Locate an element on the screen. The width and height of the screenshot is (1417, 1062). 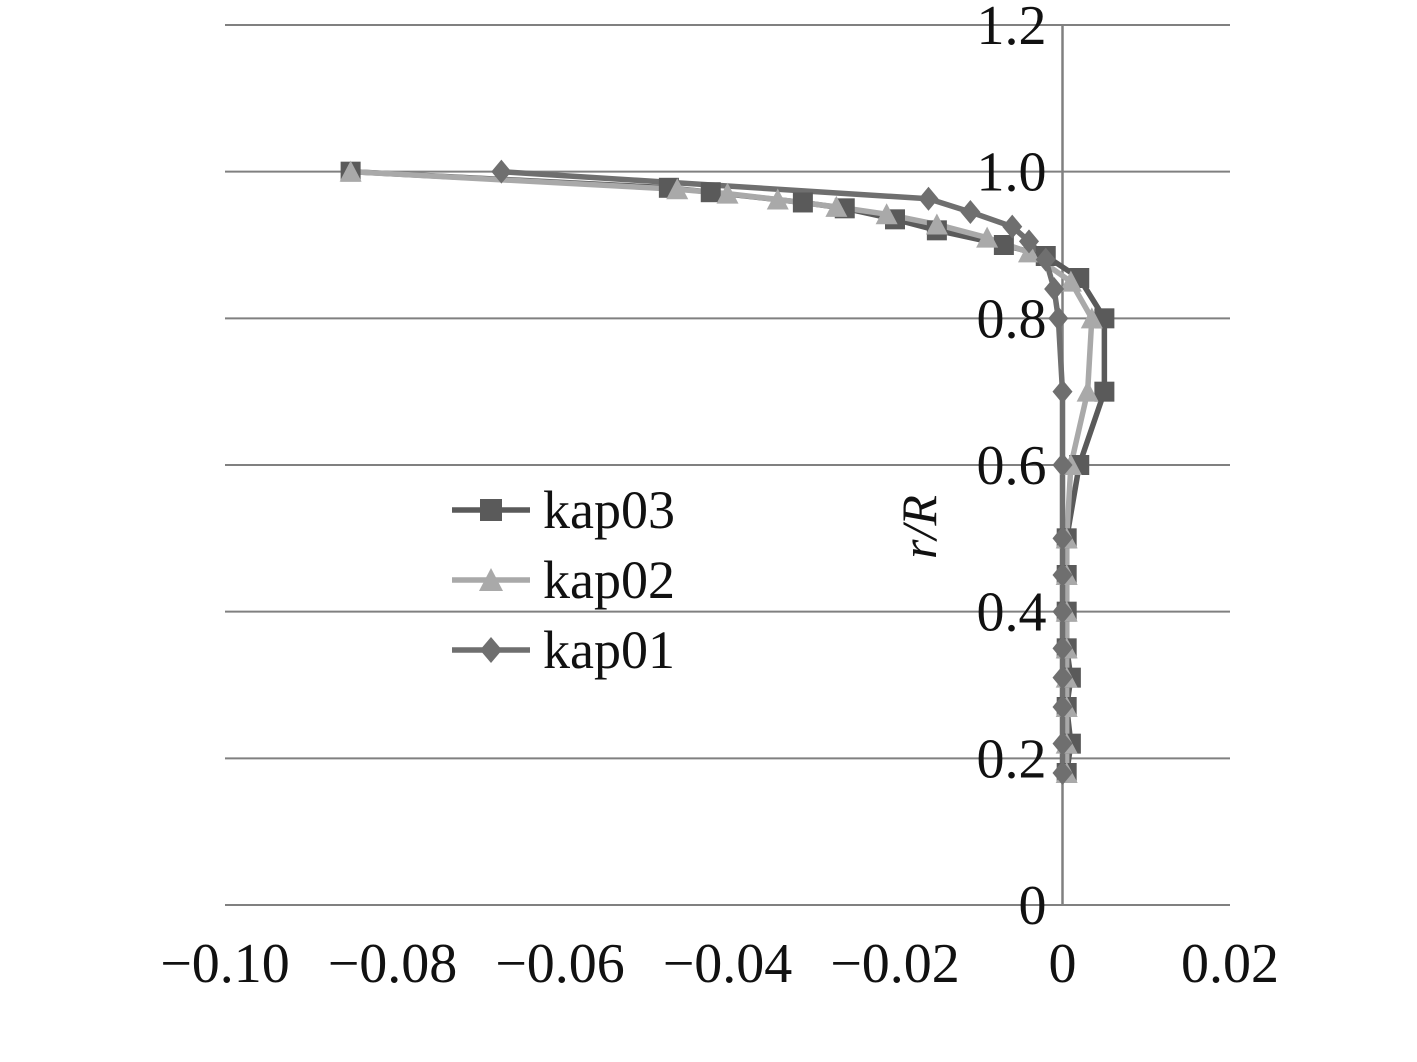
legend-marker-kap02 is located at coordinates (491, 579).